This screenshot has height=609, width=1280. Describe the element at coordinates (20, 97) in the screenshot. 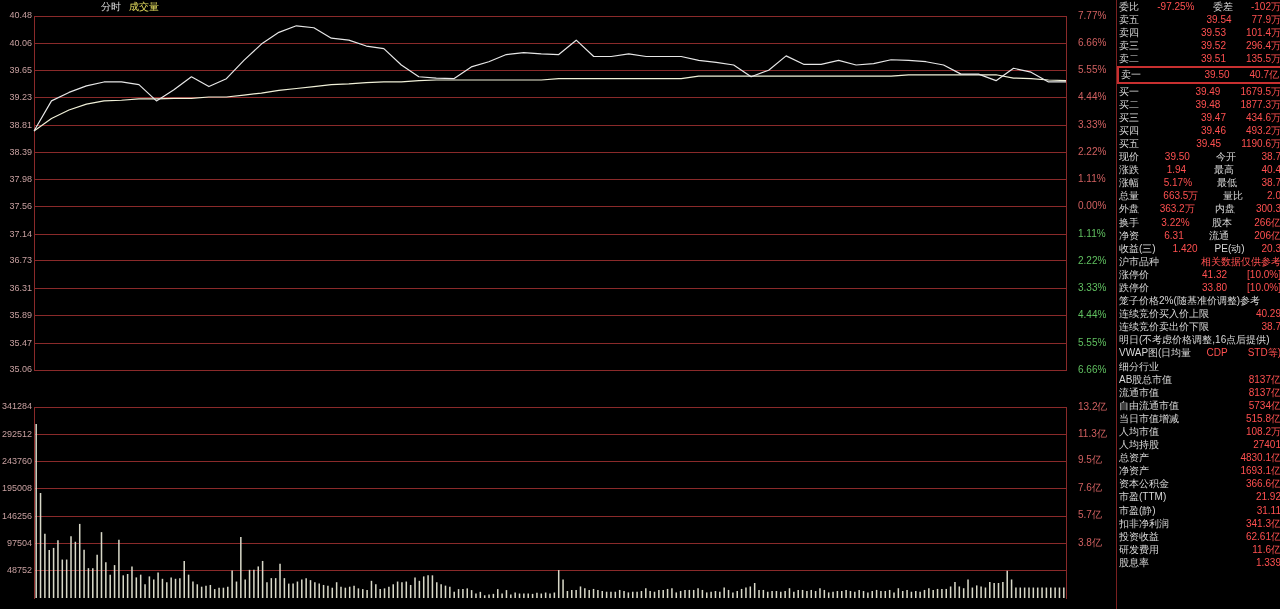

I see `y-tick-label: 39.23` at that location.